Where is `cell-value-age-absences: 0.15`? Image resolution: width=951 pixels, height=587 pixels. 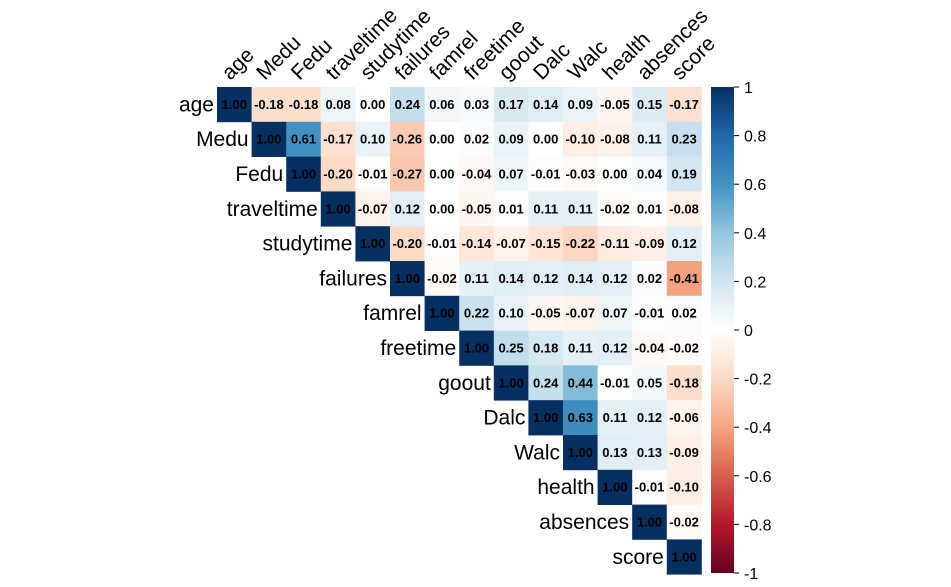 cell-value-age-absences: 0.15 is located at coordinates (649, 104).